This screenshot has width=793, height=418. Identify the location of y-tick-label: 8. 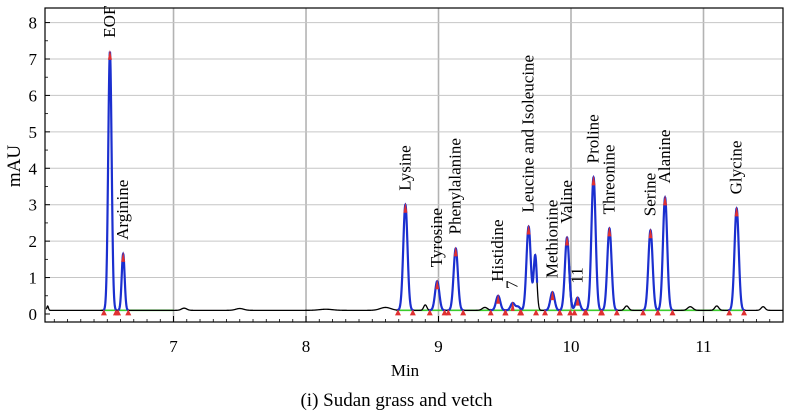
(33, 23).